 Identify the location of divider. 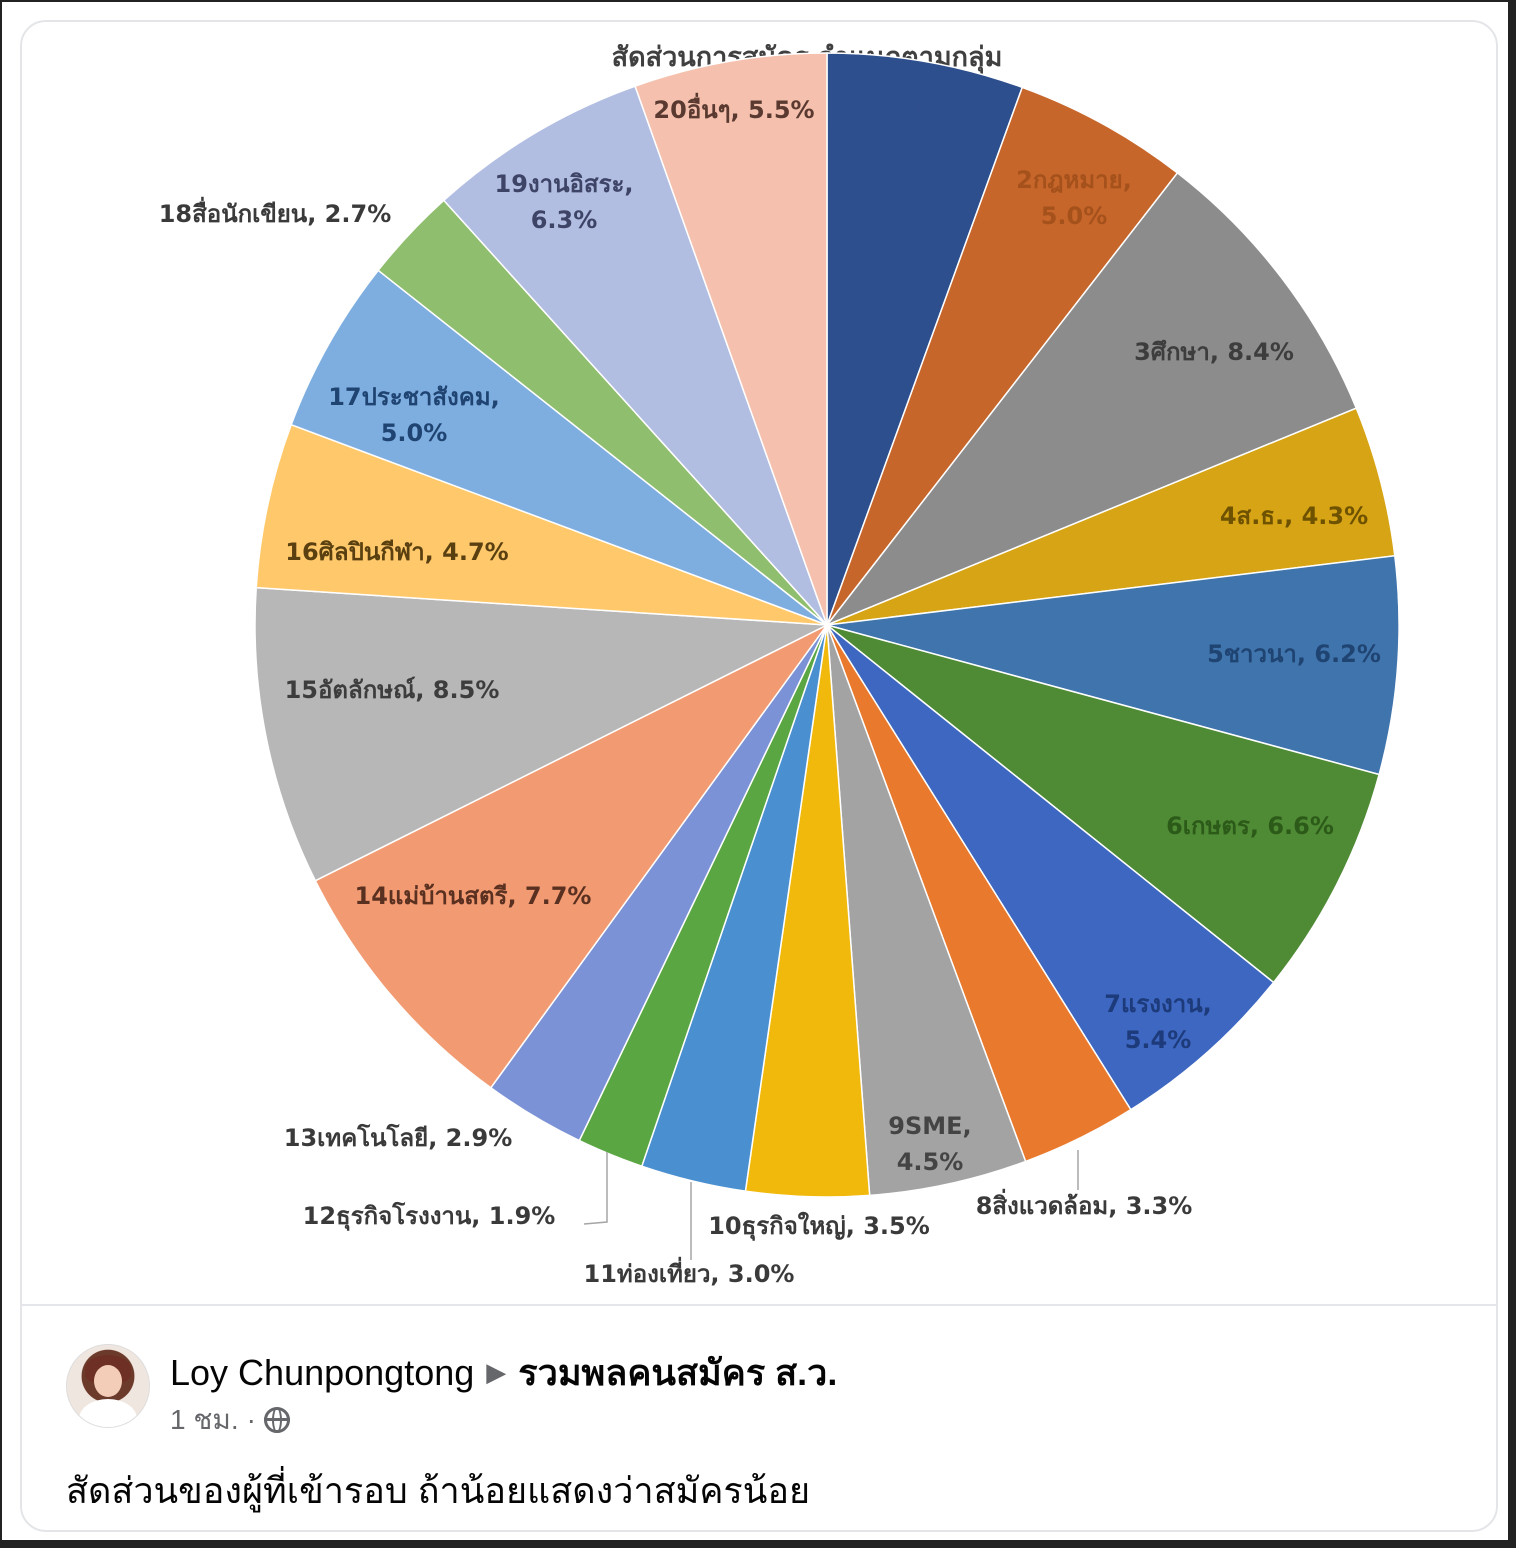
(759, 1305).